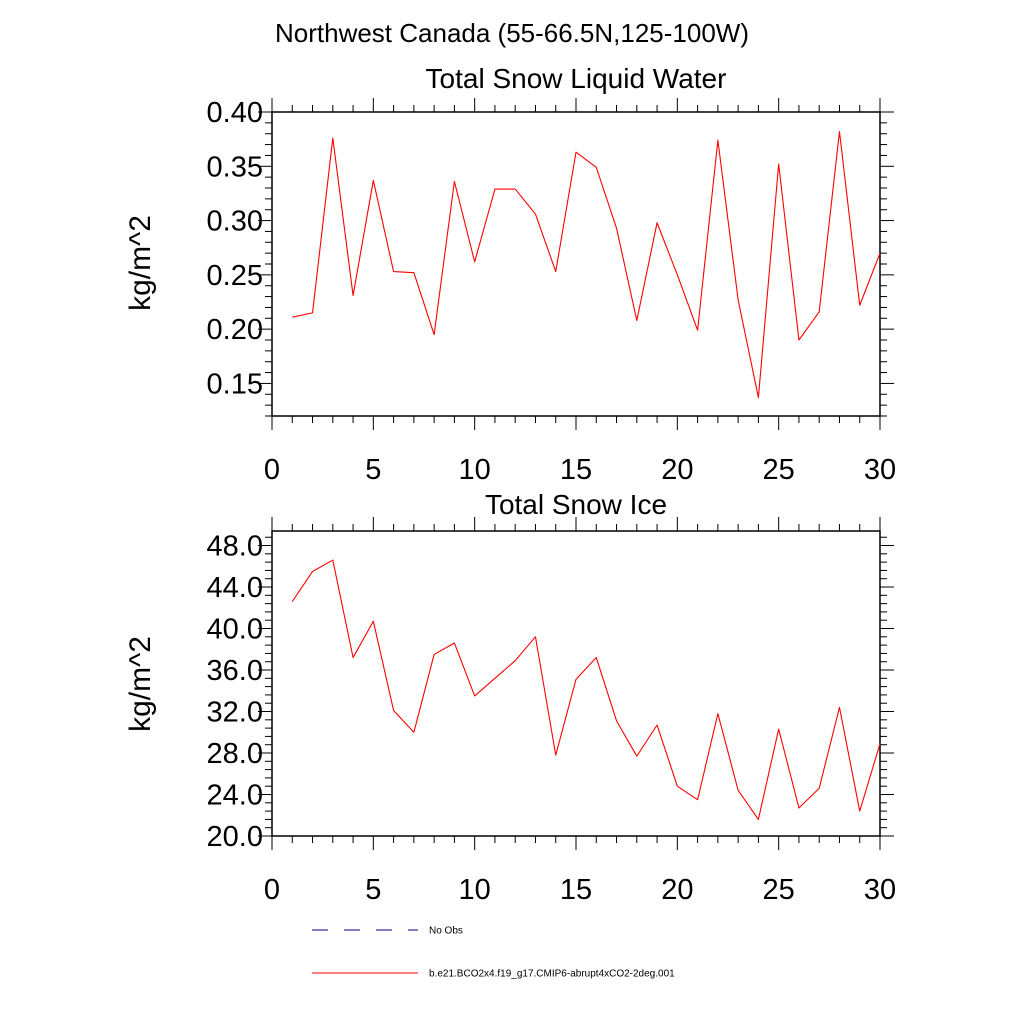 This screenshot has height=1024, width=1024. I want to click on y-tick-labels: 0.15 0.20 0.25 0.30 0.35 0.40, so click(235, 248).